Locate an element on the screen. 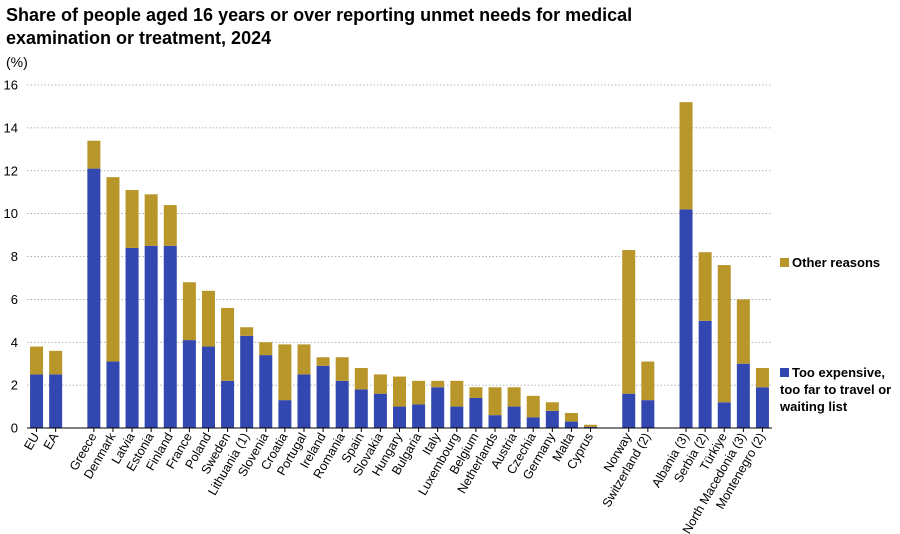  y-tick-label: 16 is located at coordinates (11, 85).